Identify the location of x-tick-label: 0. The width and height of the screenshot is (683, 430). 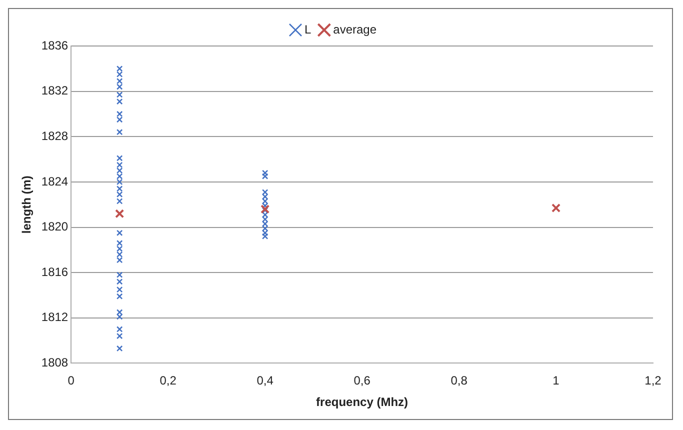
(71, 381).